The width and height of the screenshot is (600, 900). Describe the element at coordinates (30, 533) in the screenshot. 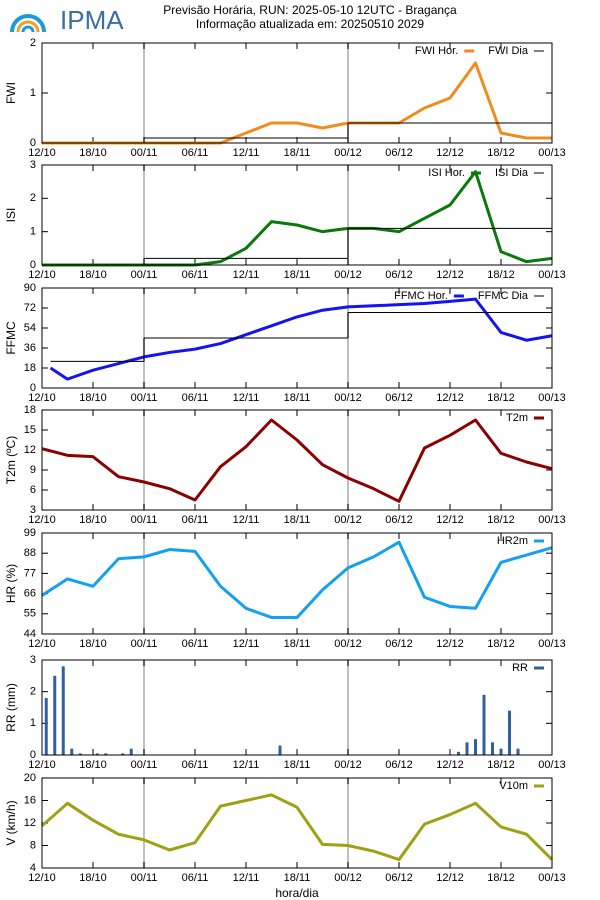

I see `y-tick-label: 99` at that location.